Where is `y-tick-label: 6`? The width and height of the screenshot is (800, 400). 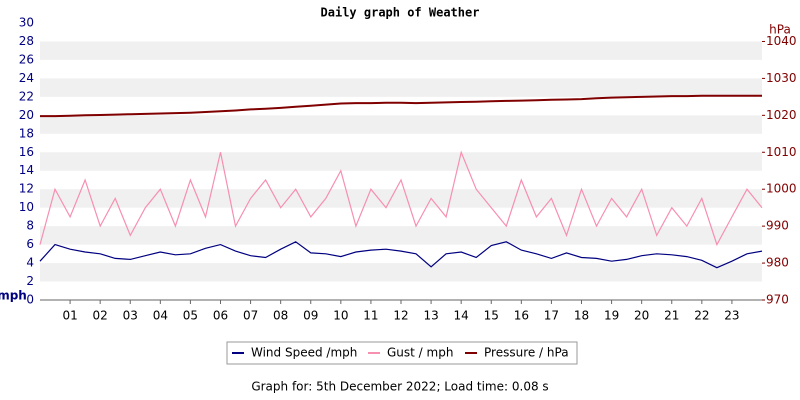 y-tick-label: 6 is located at coordinates (30, 244).